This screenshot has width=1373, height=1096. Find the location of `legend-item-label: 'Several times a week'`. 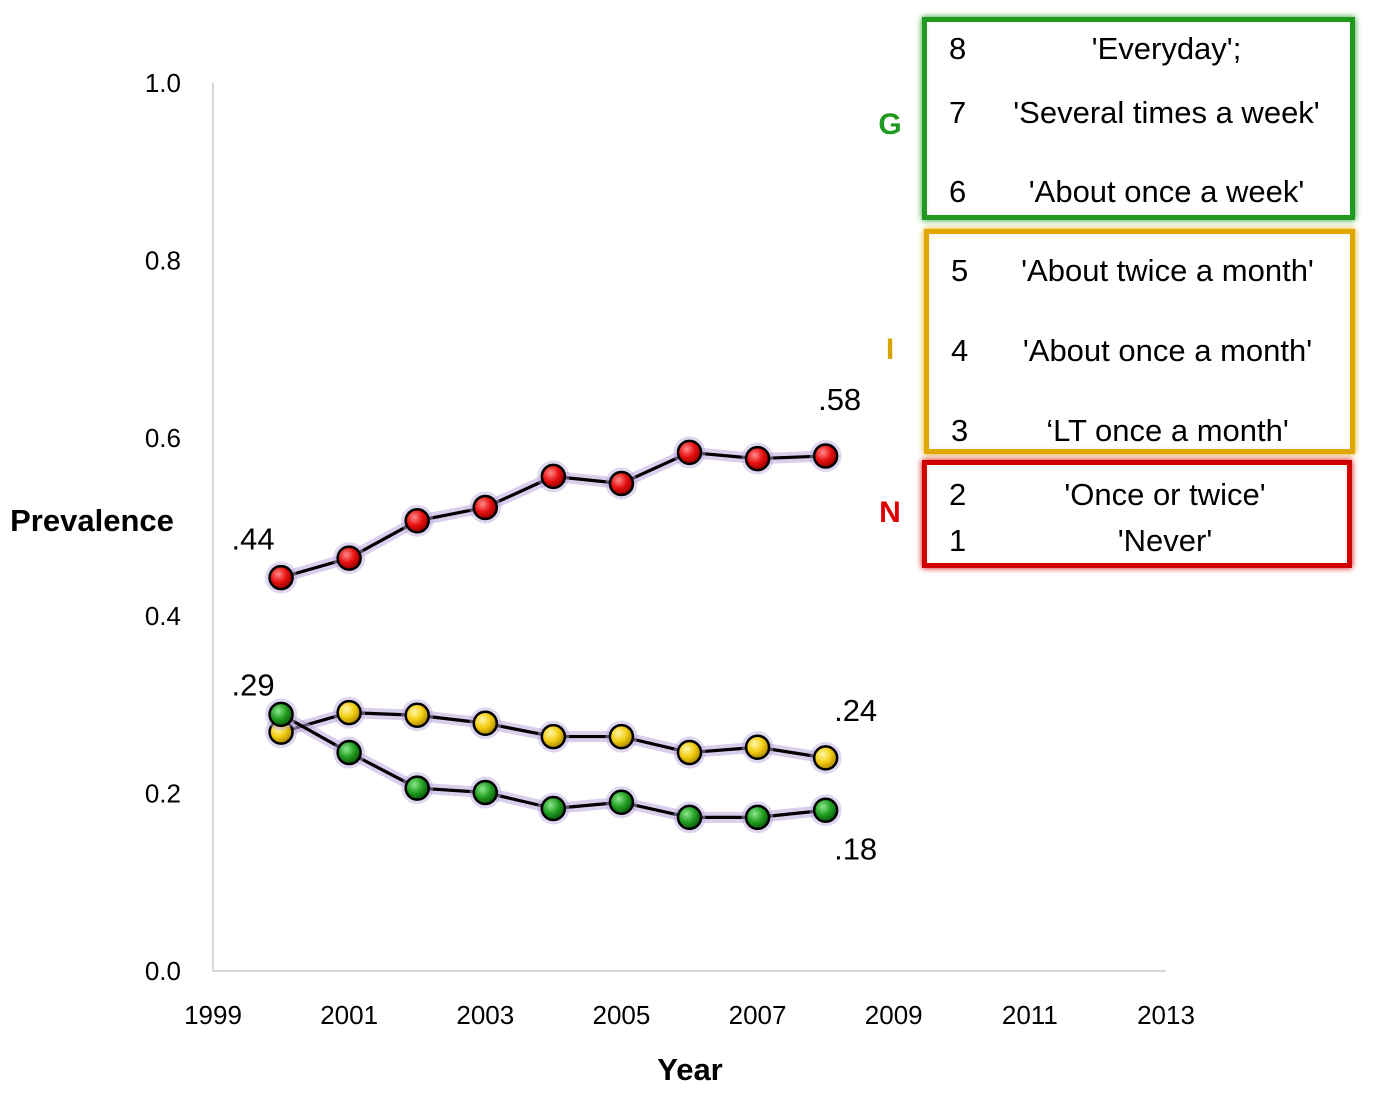

legend-item-label: 'Several times a week' is located at coordinates (1166, 112).